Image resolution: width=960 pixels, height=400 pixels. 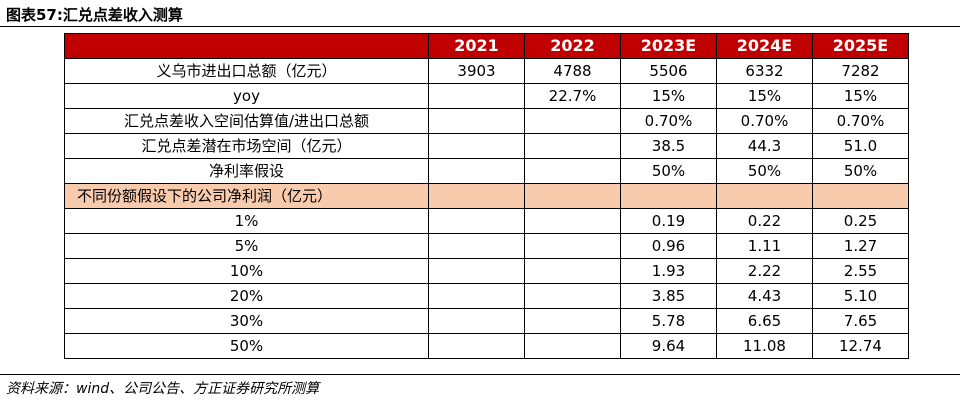 I want to click on table-row: 50% 9.64 11.08 12.74, so click(x=486, y=346).